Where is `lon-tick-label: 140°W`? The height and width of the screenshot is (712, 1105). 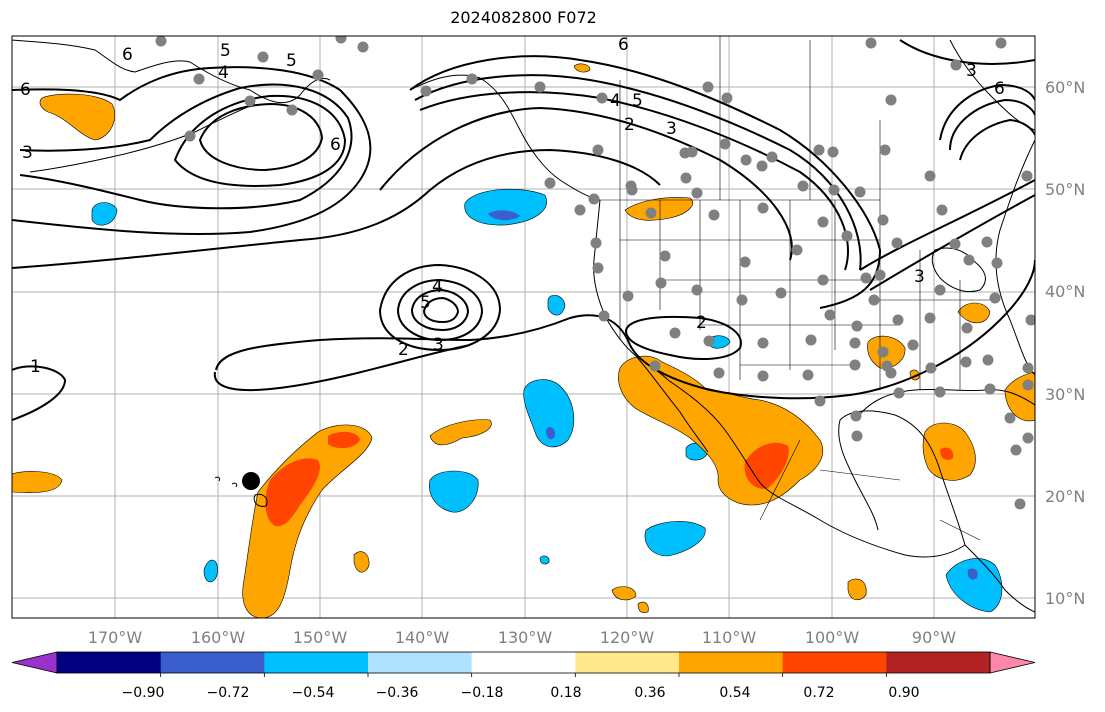 lon-tick-label: 140°W is located at coordinates (422, 637).